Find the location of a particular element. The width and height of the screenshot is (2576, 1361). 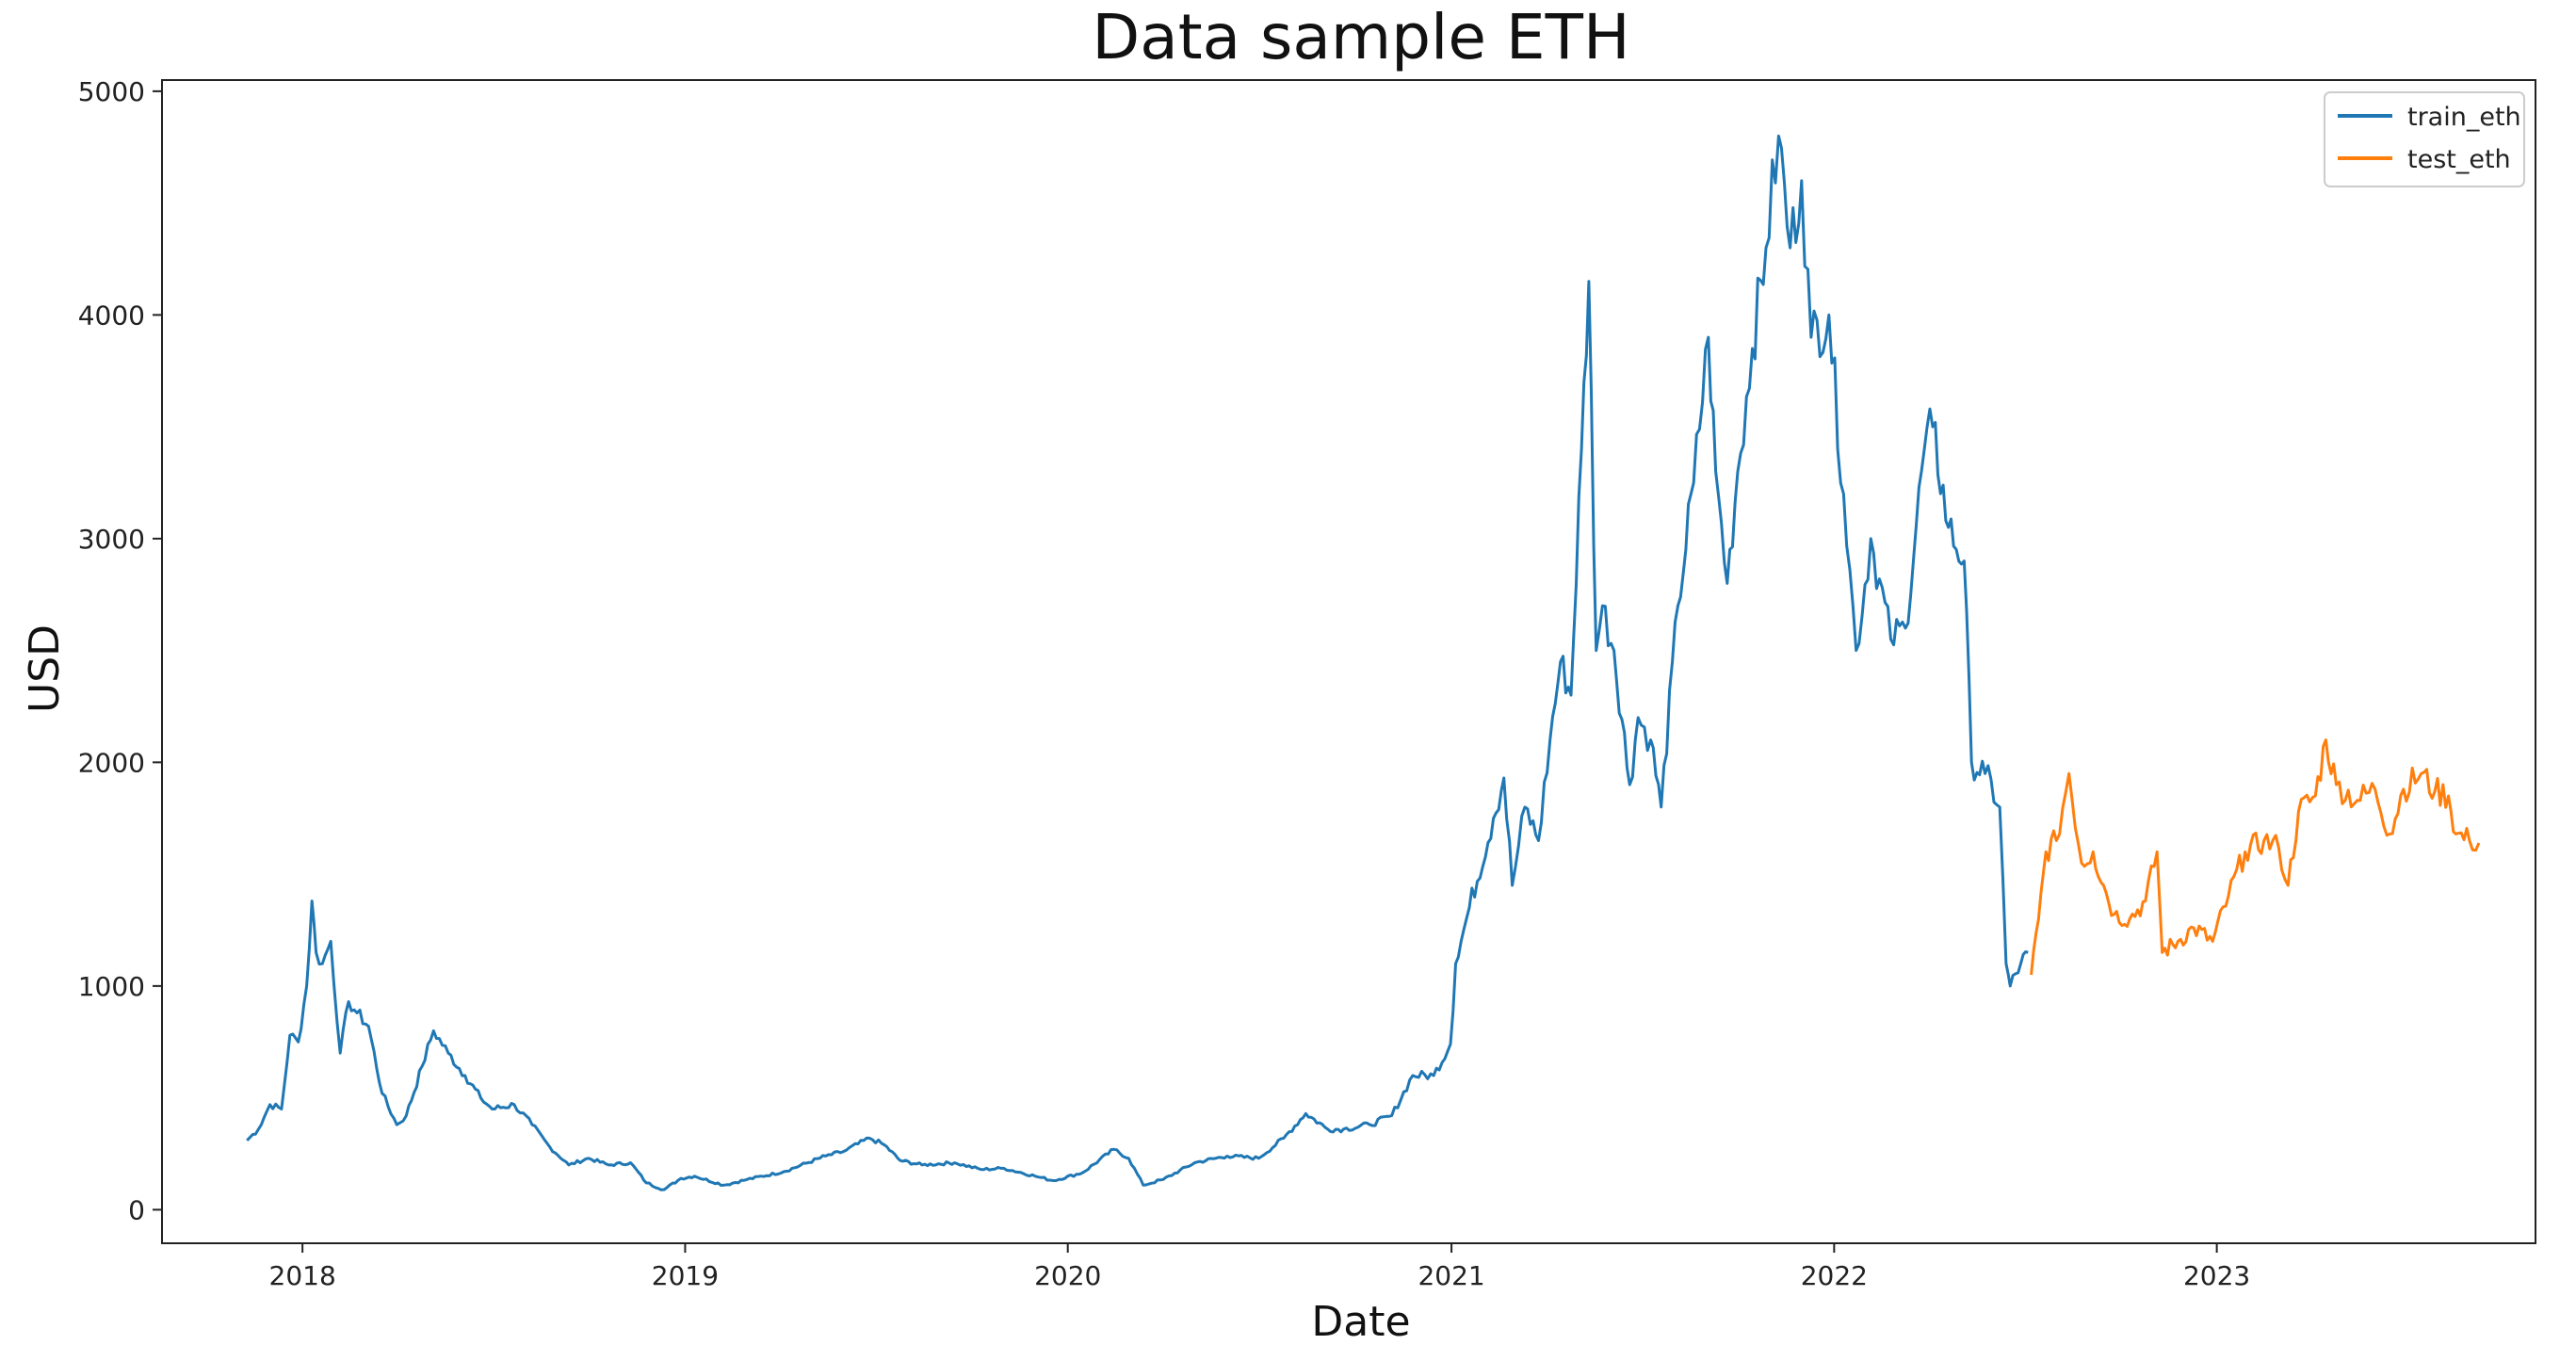

legend-label-train: train_eth is located at coordinates (2464, 117).